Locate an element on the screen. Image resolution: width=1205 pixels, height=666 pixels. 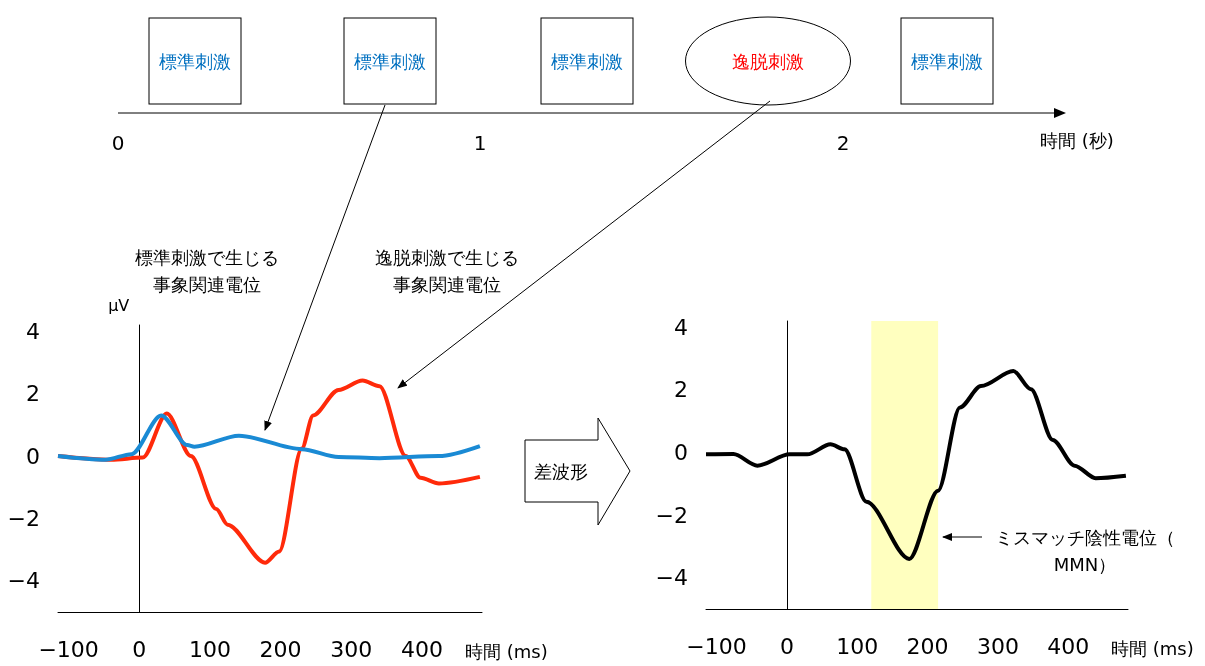
text: 0 is located at coordinates (118, 143).